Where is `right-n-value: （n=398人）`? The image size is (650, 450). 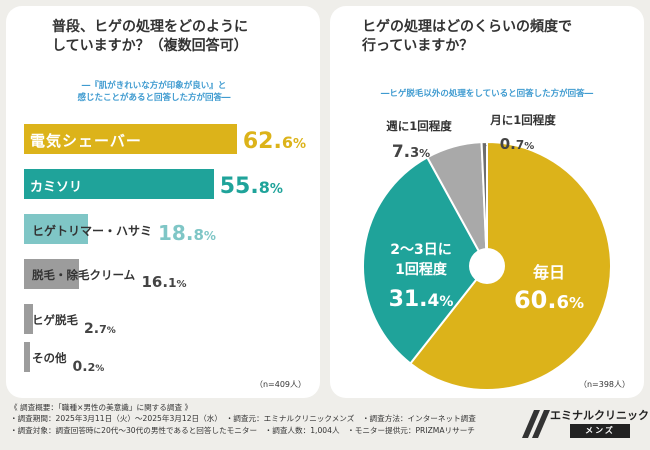 right-n-value: （n=398人） is located at coordinates (604, 384).